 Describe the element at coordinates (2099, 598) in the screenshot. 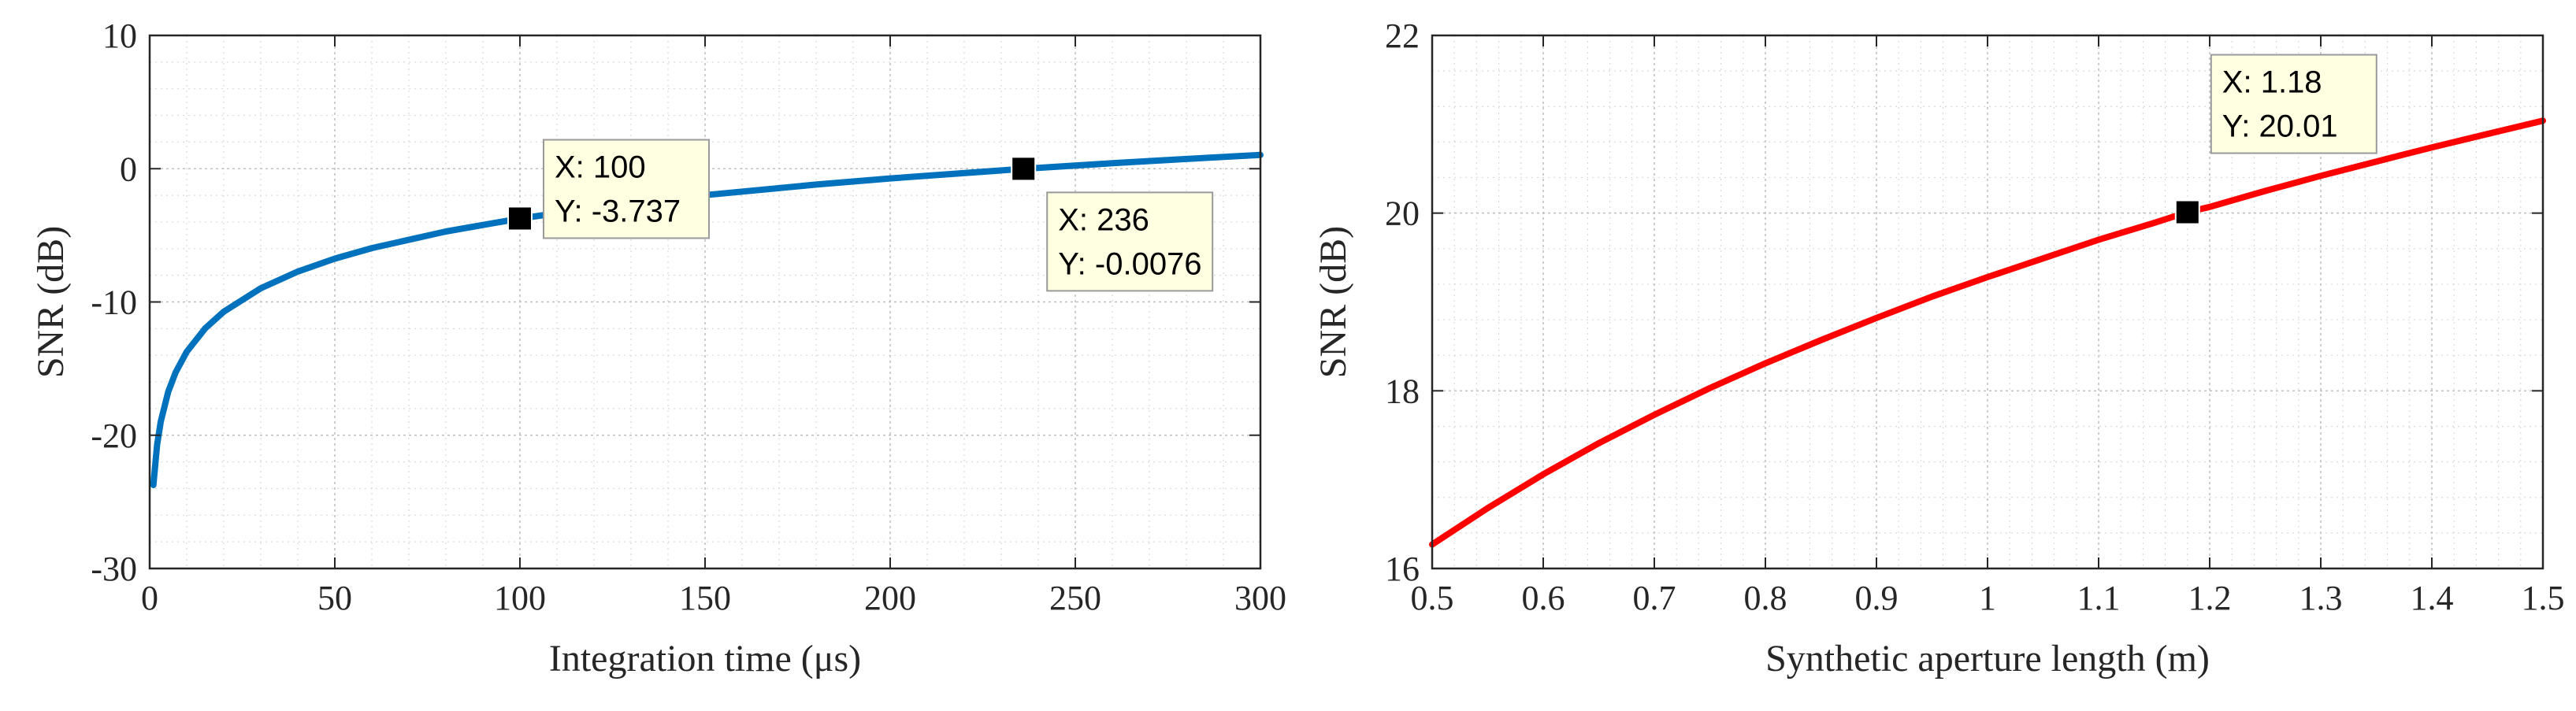

I see `x-tick-label: 1.1` at that location.